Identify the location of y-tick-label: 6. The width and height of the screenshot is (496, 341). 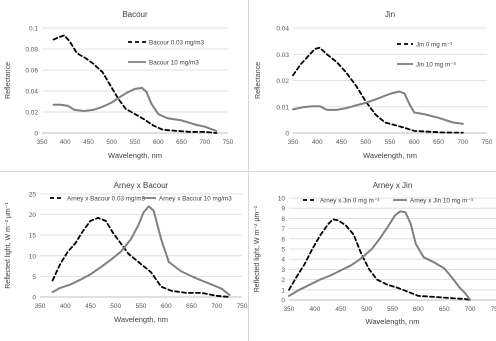
(283, 239).